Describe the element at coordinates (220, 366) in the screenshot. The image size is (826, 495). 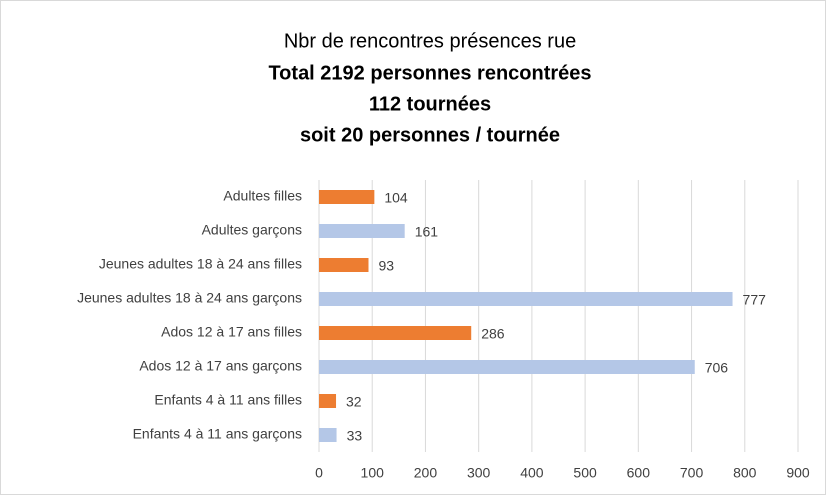
I see `y-tick-label: Ados 12 à 17 ans garçons` at that location.